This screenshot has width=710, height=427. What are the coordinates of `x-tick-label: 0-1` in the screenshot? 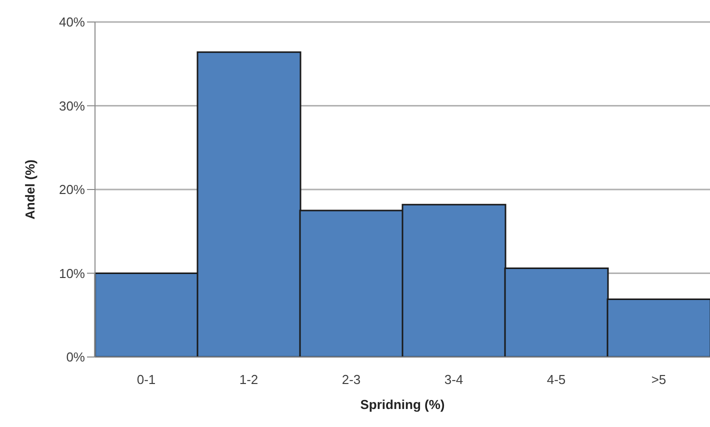 It's located at (146, 380).